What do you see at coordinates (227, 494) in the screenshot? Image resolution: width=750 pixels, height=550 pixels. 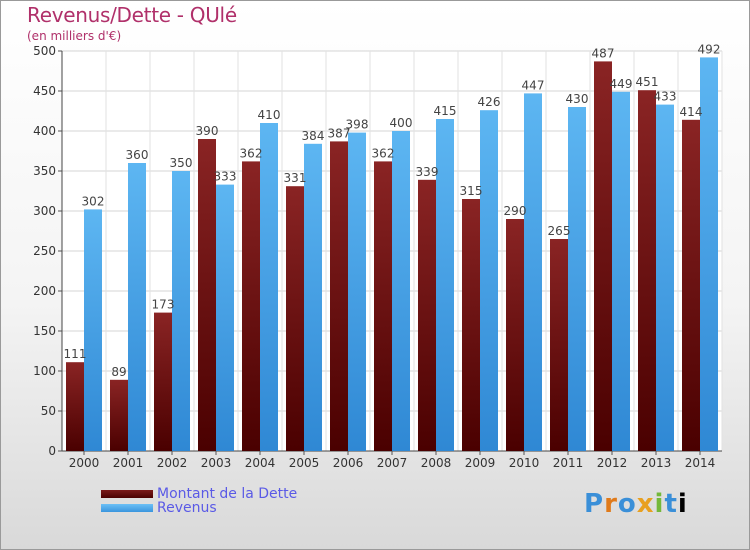 I see `legend-label-debt: Montant de la Dette` at bounding box center [227, 494].